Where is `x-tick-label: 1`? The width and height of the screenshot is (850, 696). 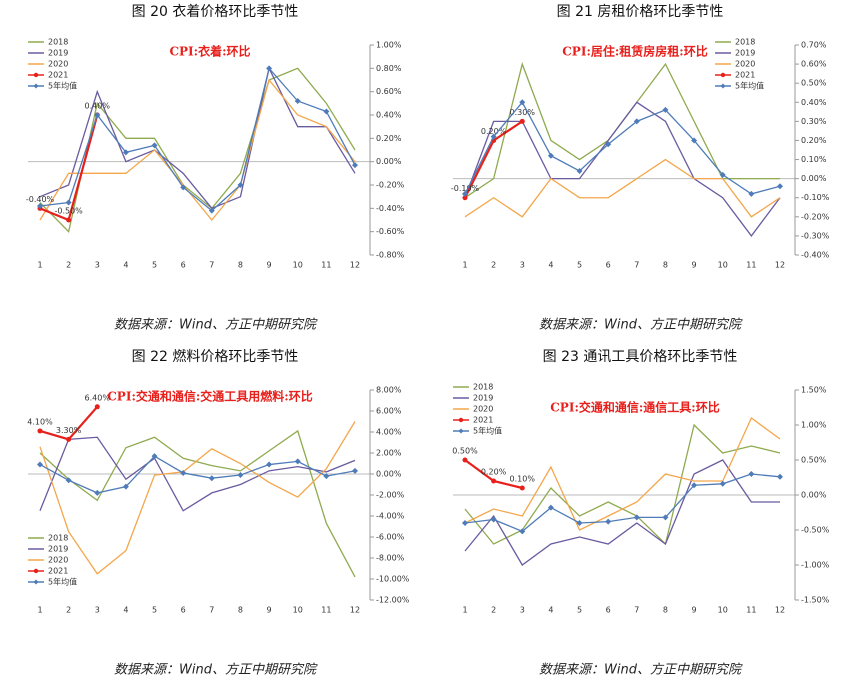 x-tick-label: 1 is located at coordinates (39, 610).